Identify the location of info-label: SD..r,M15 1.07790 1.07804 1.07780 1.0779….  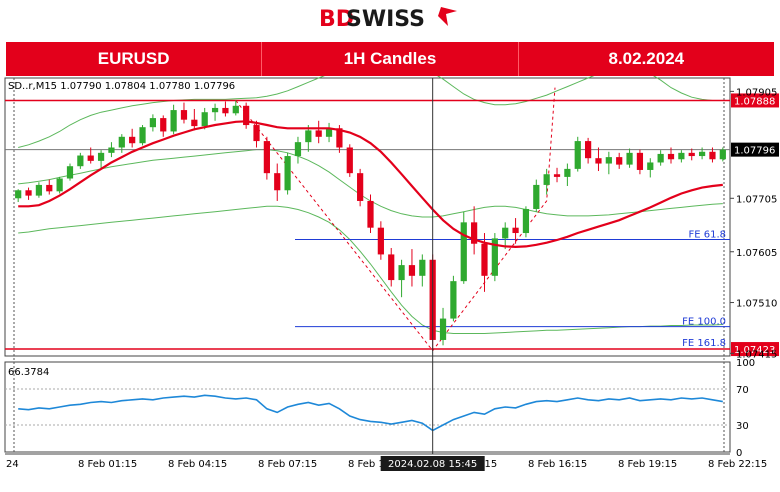
(121, 86).